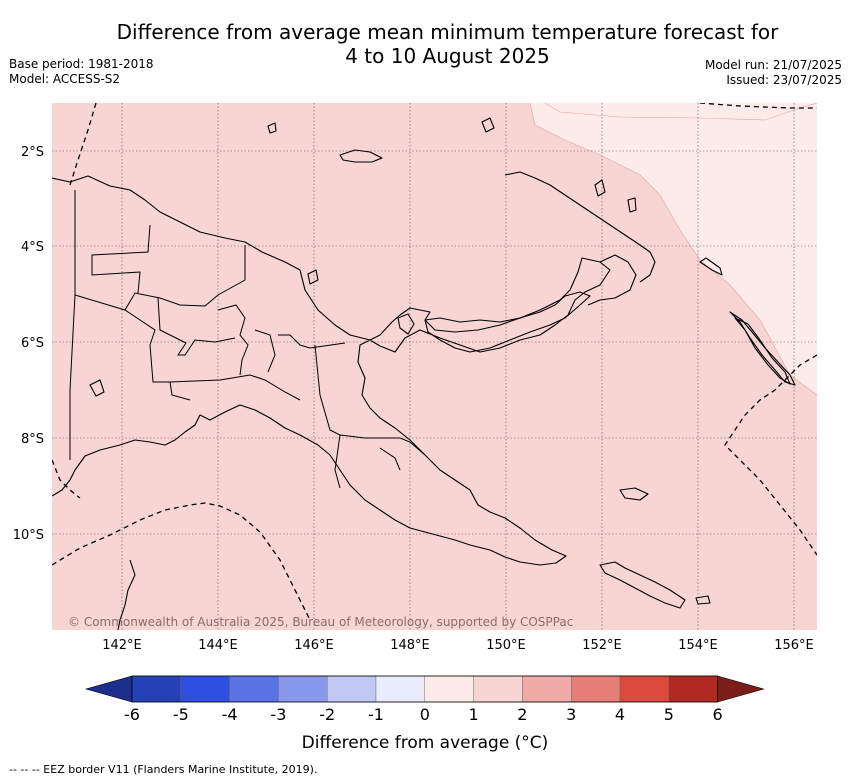 This screenshot has width=850, height=781. What do you see at coordinates (522, 714) in the screenshot?
I see `colorbar-tick-label: 2` at bounding box center [522, 714].